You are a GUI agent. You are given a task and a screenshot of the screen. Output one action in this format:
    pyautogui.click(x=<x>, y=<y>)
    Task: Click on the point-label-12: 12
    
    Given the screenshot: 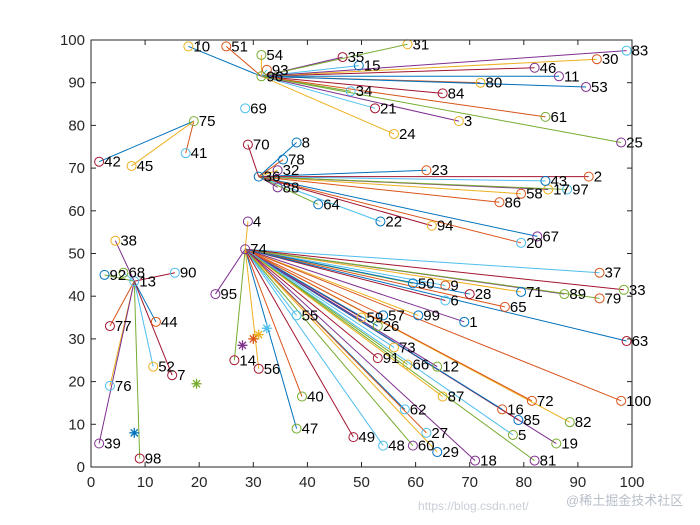 What is the action you would take?
    pyautogui.click(x=450, y=367)
    